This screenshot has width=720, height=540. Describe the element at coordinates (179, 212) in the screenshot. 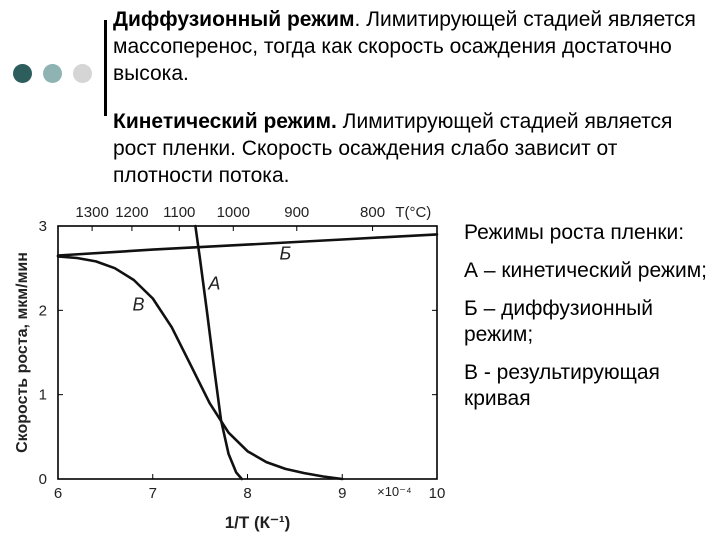

I see `top-tick-label: 1100` at that location.